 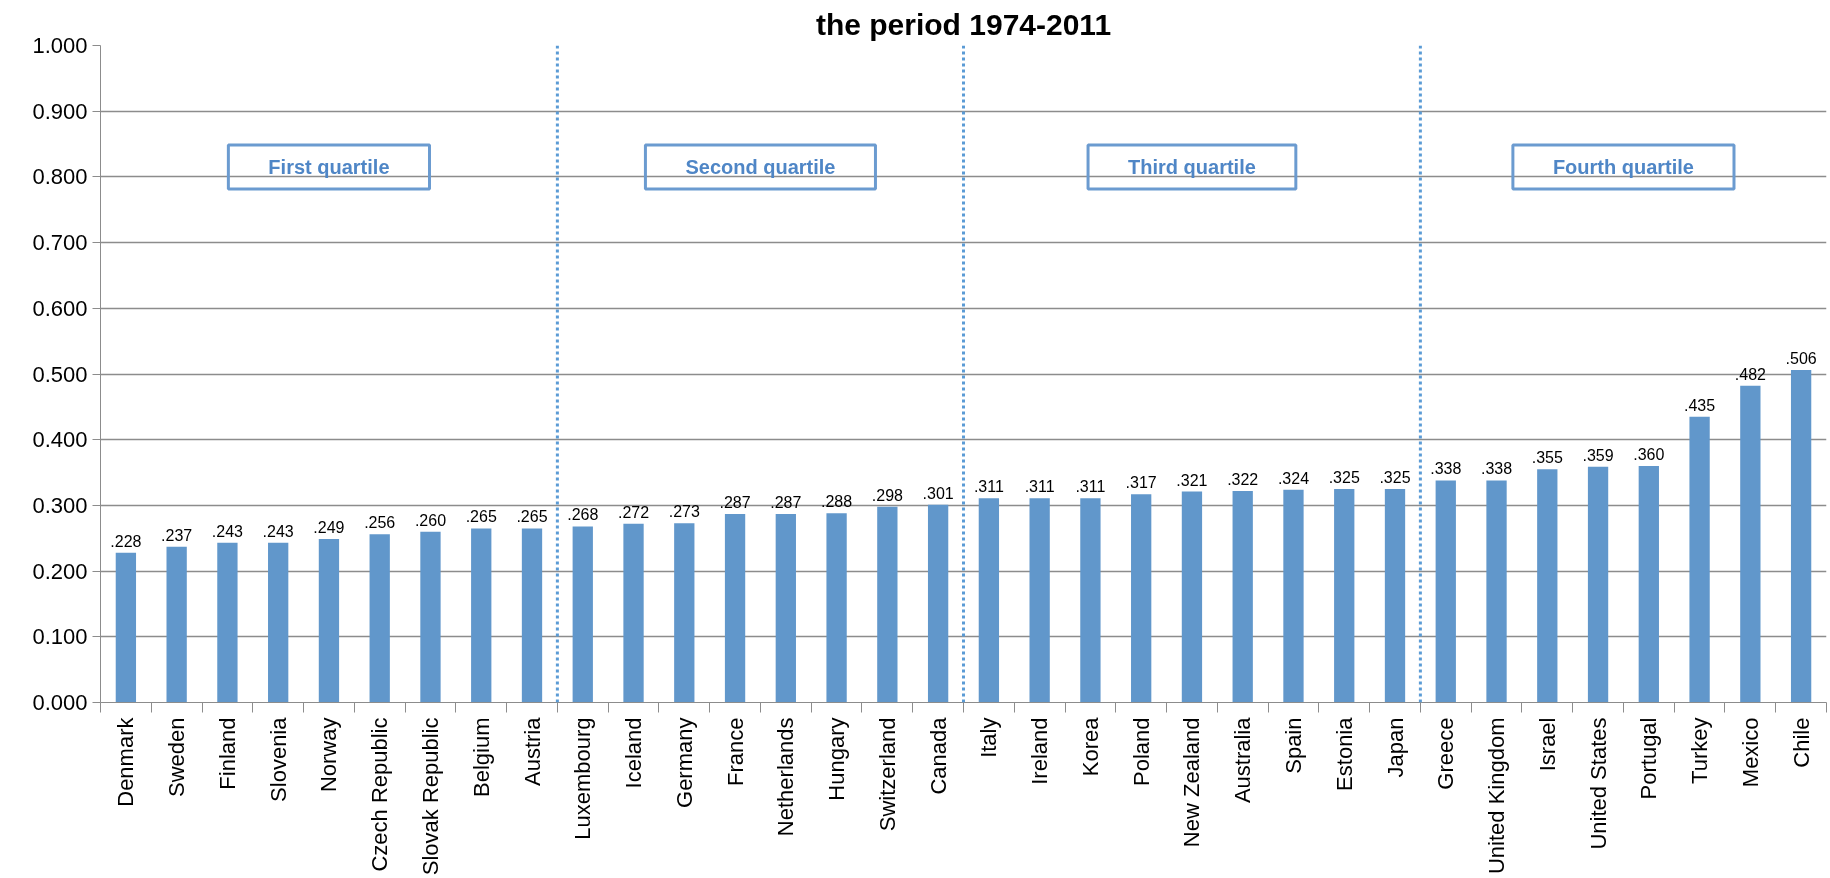 I want to click on x-tick-label: Finland, so click(x=227, y=753).